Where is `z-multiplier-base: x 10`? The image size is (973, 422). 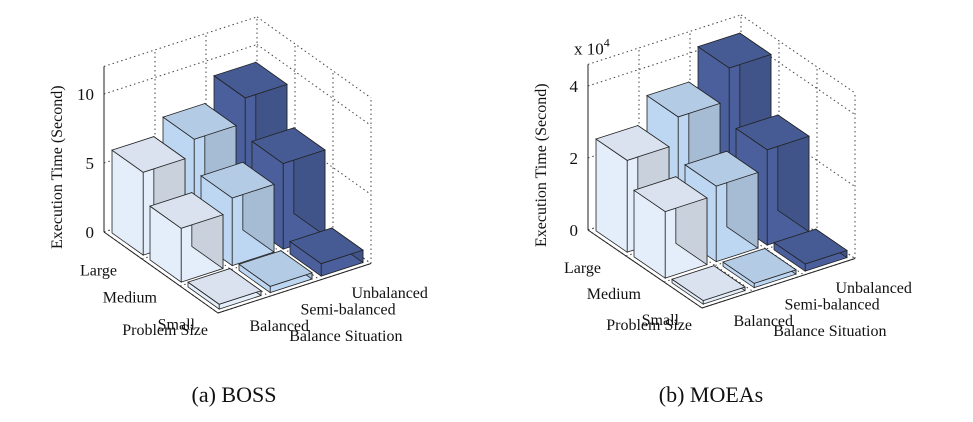
z-multiplier-base: x 10 is located at coordinates (589, 48).